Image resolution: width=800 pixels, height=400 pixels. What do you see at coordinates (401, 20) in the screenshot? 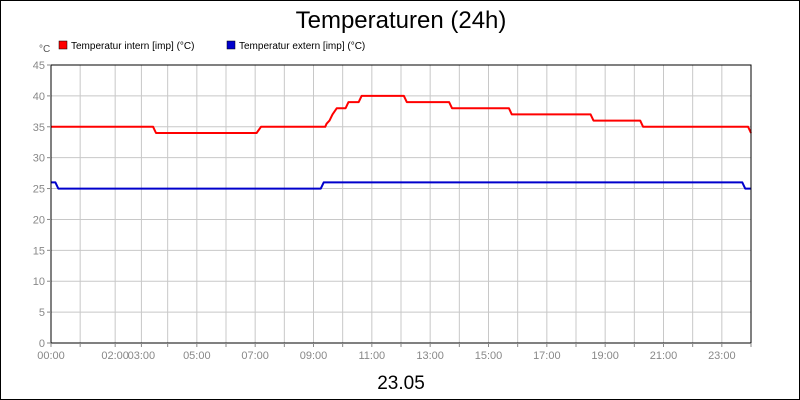
I see `chart-title: Temperaturen (24h)` at bounding box center [401, 20].